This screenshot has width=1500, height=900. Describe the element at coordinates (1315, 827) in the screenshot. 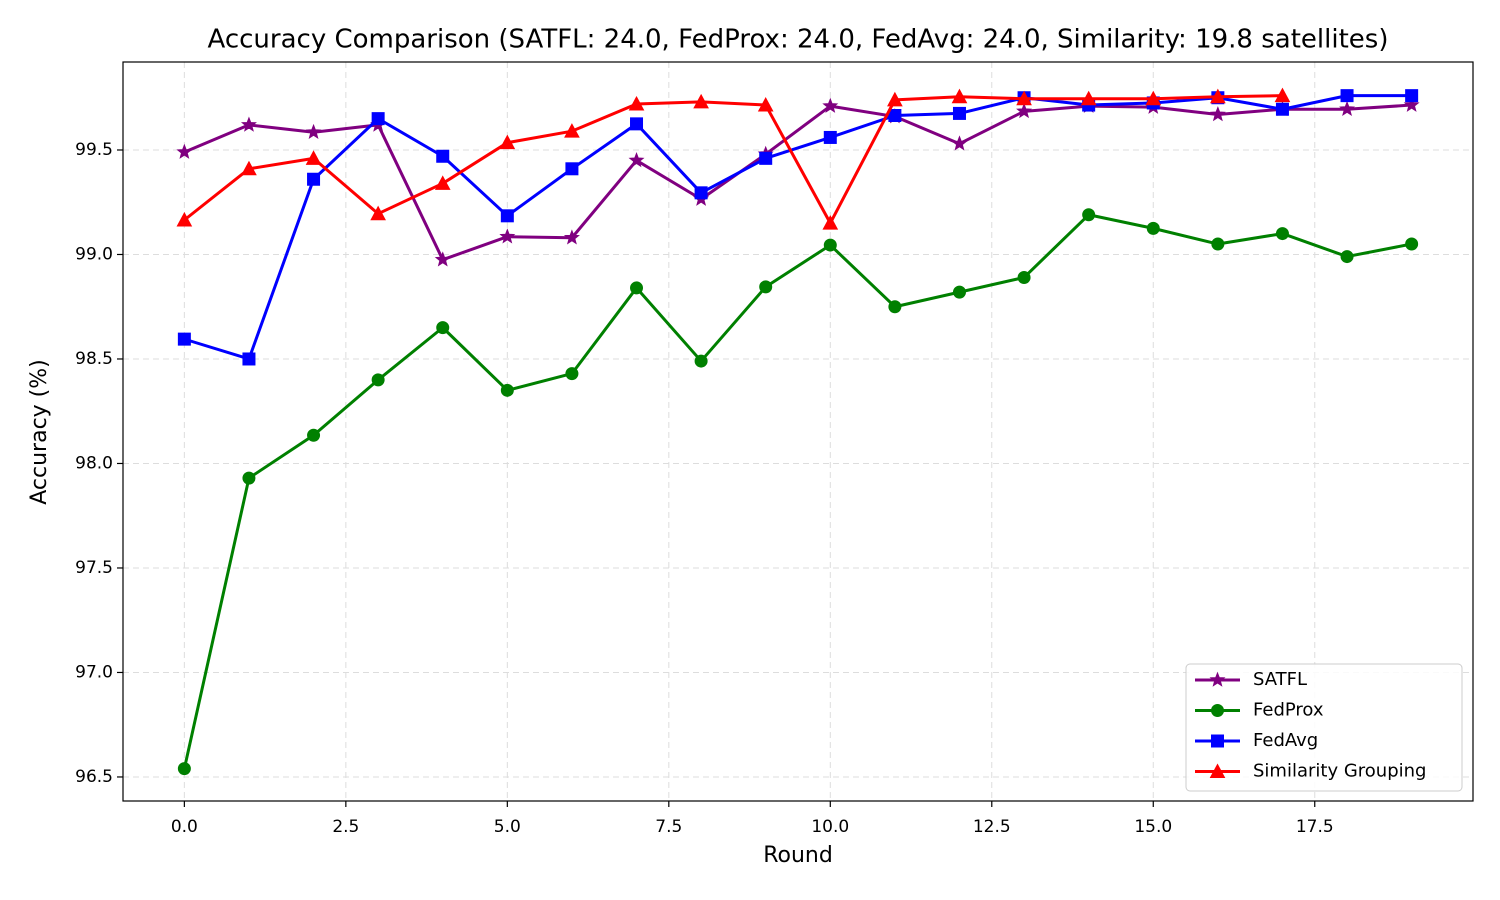

I see `x-tick-label: 17.5` at that location.